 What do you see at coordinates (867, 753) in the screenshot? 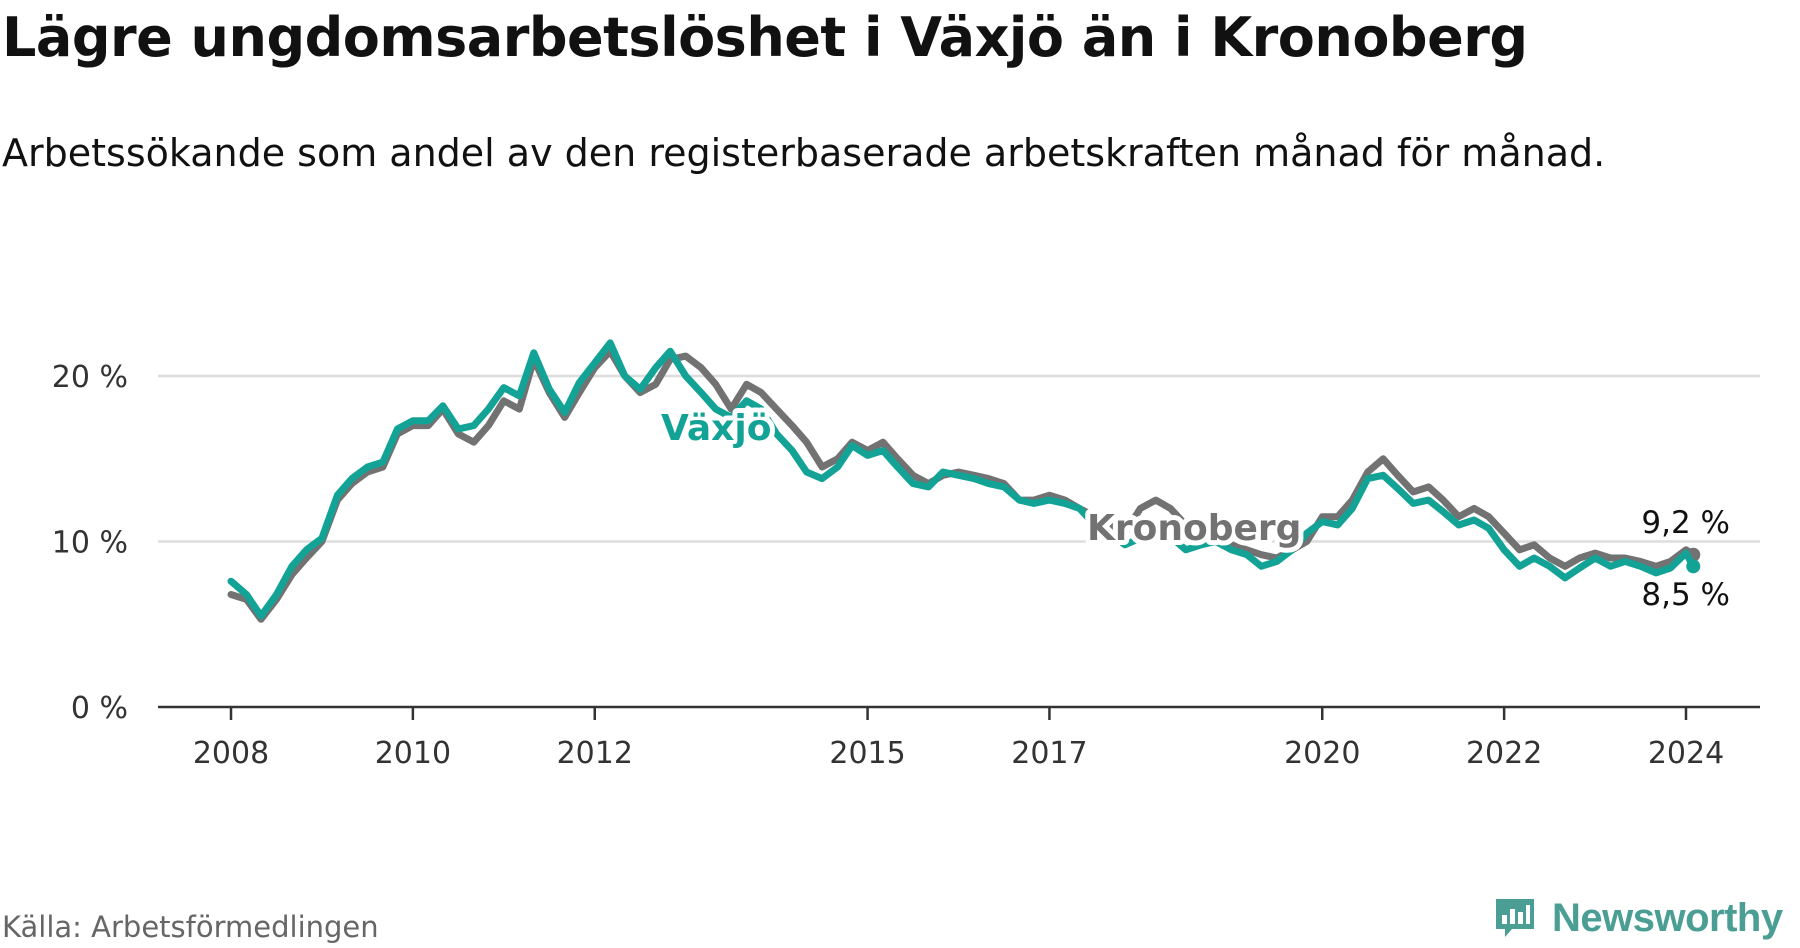
I see `x-tick-label: 2015` at bounding box center [867, 753].